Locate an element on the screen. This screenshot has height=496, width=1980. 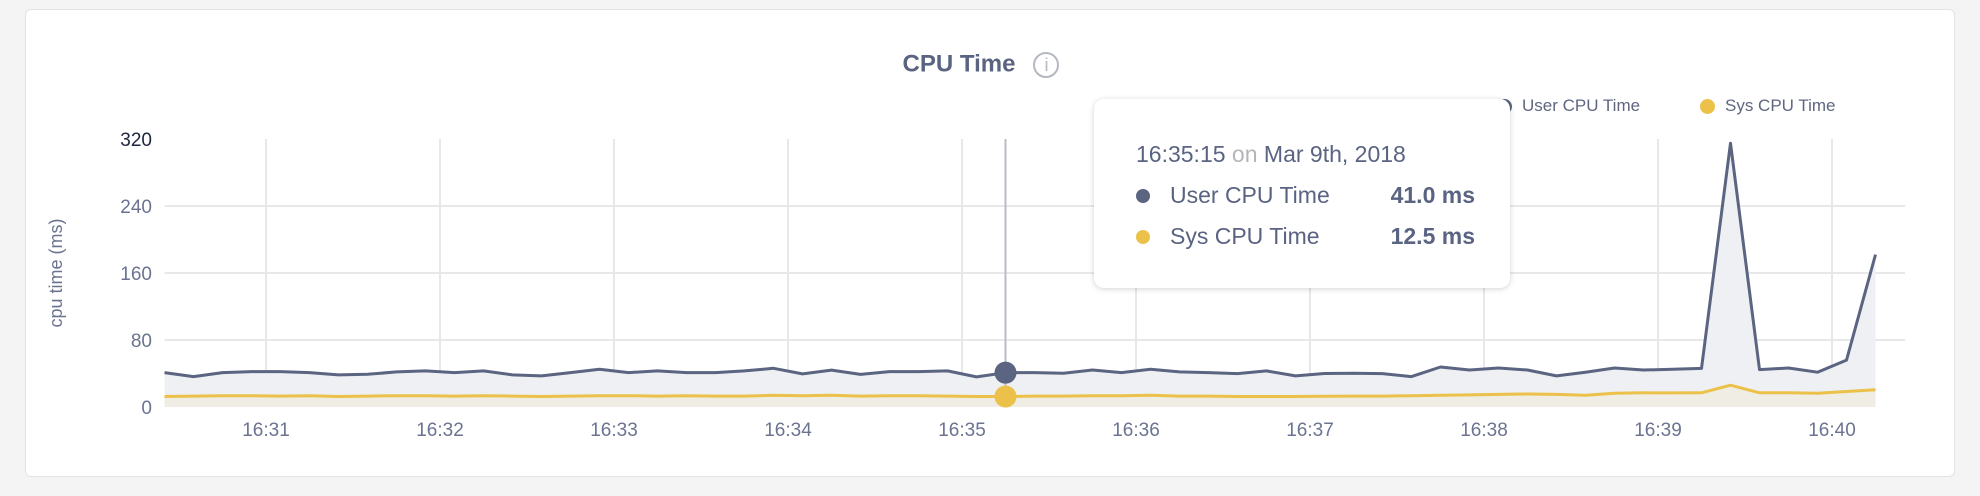
legend-label-sys: Sys CPU Time is located at coordinates (1780, 105).